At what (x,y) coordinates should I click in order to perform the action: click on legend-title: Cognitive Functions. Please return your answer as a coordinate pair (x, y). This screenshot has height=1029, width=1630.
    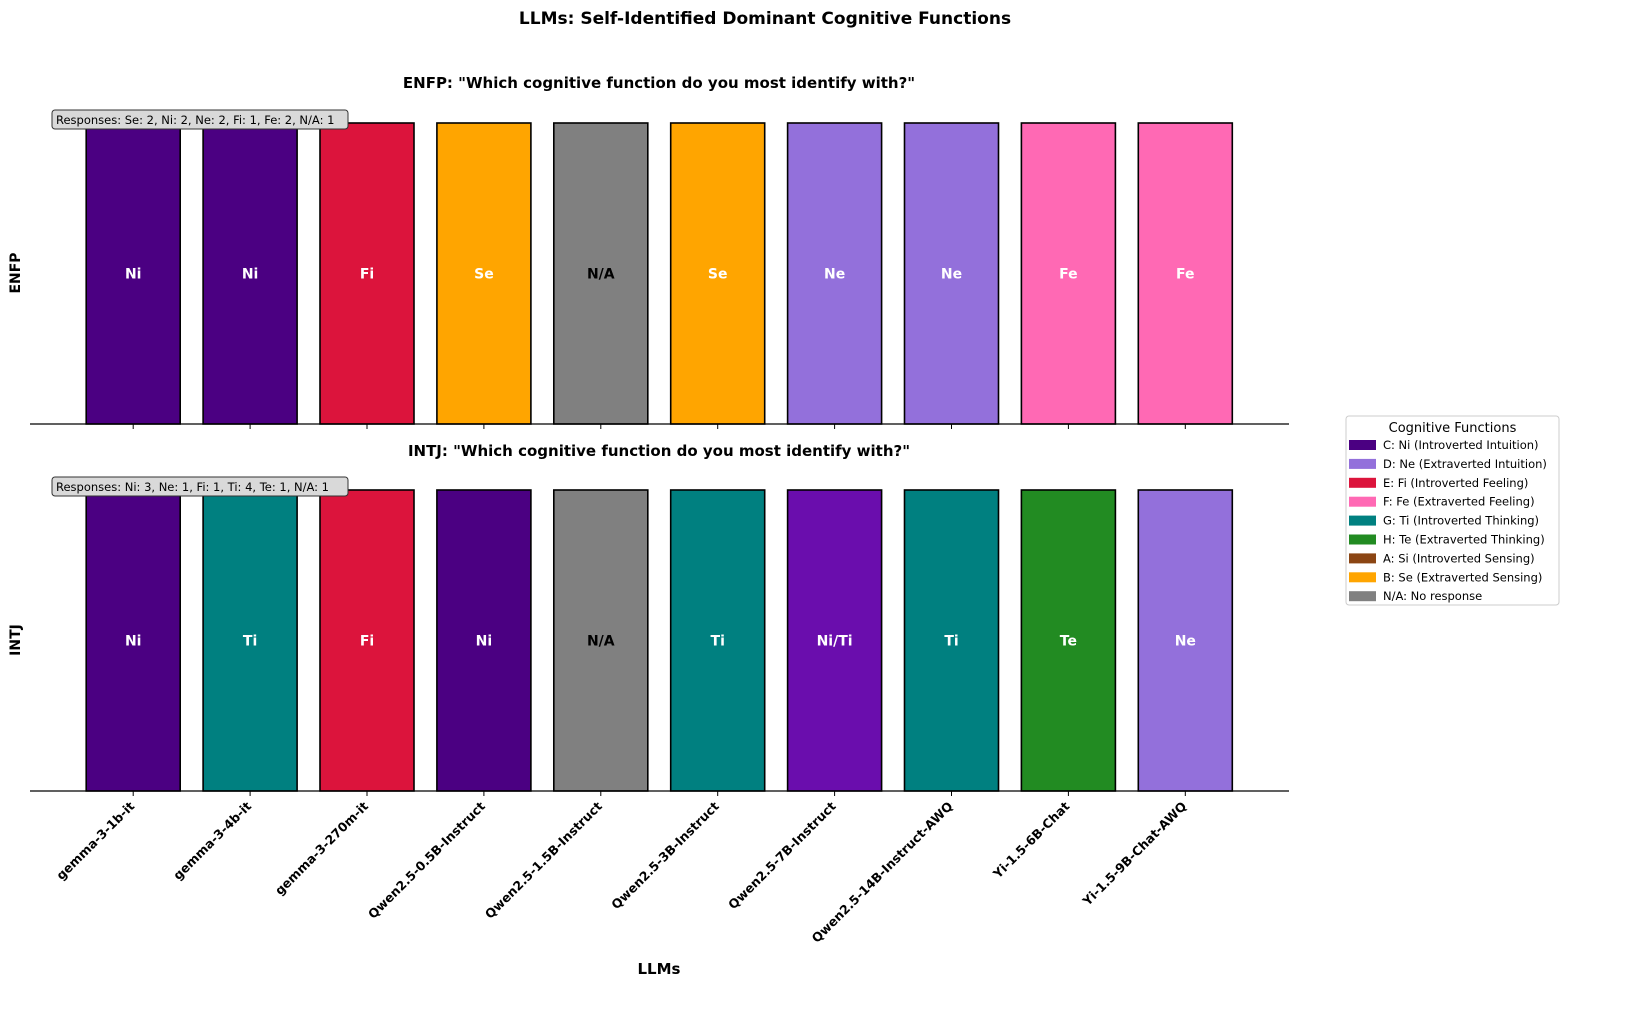
    Looking at the image, I should click on (1453, 428).